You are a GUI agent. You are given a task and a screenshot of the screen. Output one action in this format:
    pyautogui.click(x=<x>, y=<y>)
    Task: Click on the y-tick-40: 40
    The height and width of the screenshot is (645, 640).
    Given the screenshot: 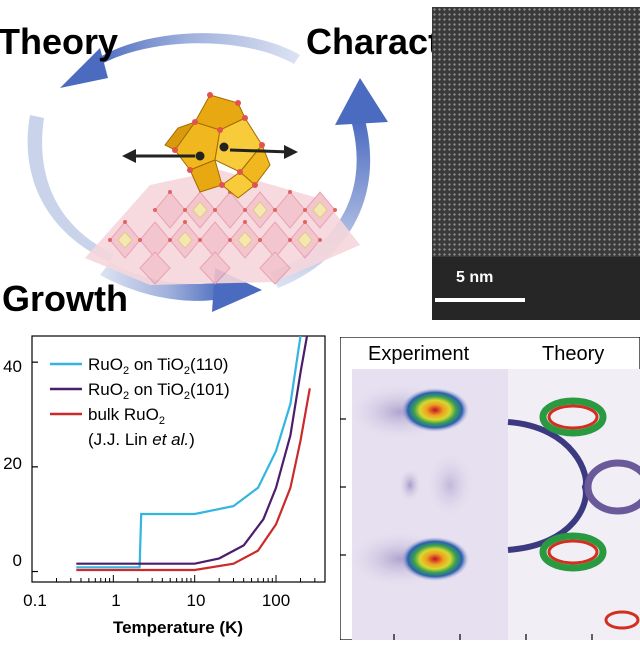 What is the action you would take?
    pyautogui.click(x=12, y=366)
    